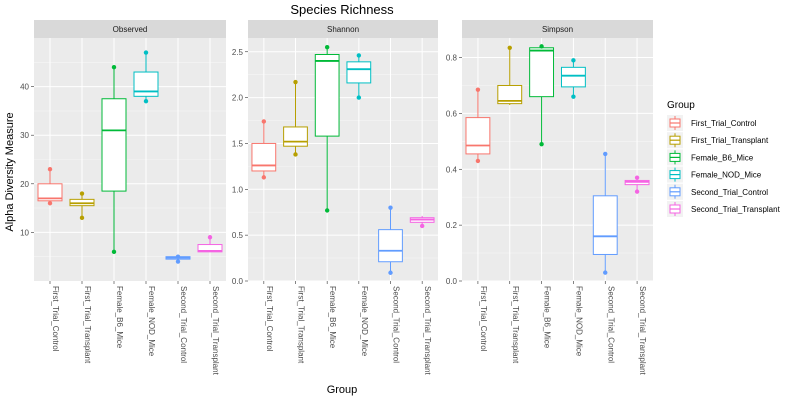 The width and height of the screenshot is (800, 400). What do you see at coordinates (452, 58) in the screenshot?
I see `y-tick-label: 0.8` at bounding box center [452, 58].